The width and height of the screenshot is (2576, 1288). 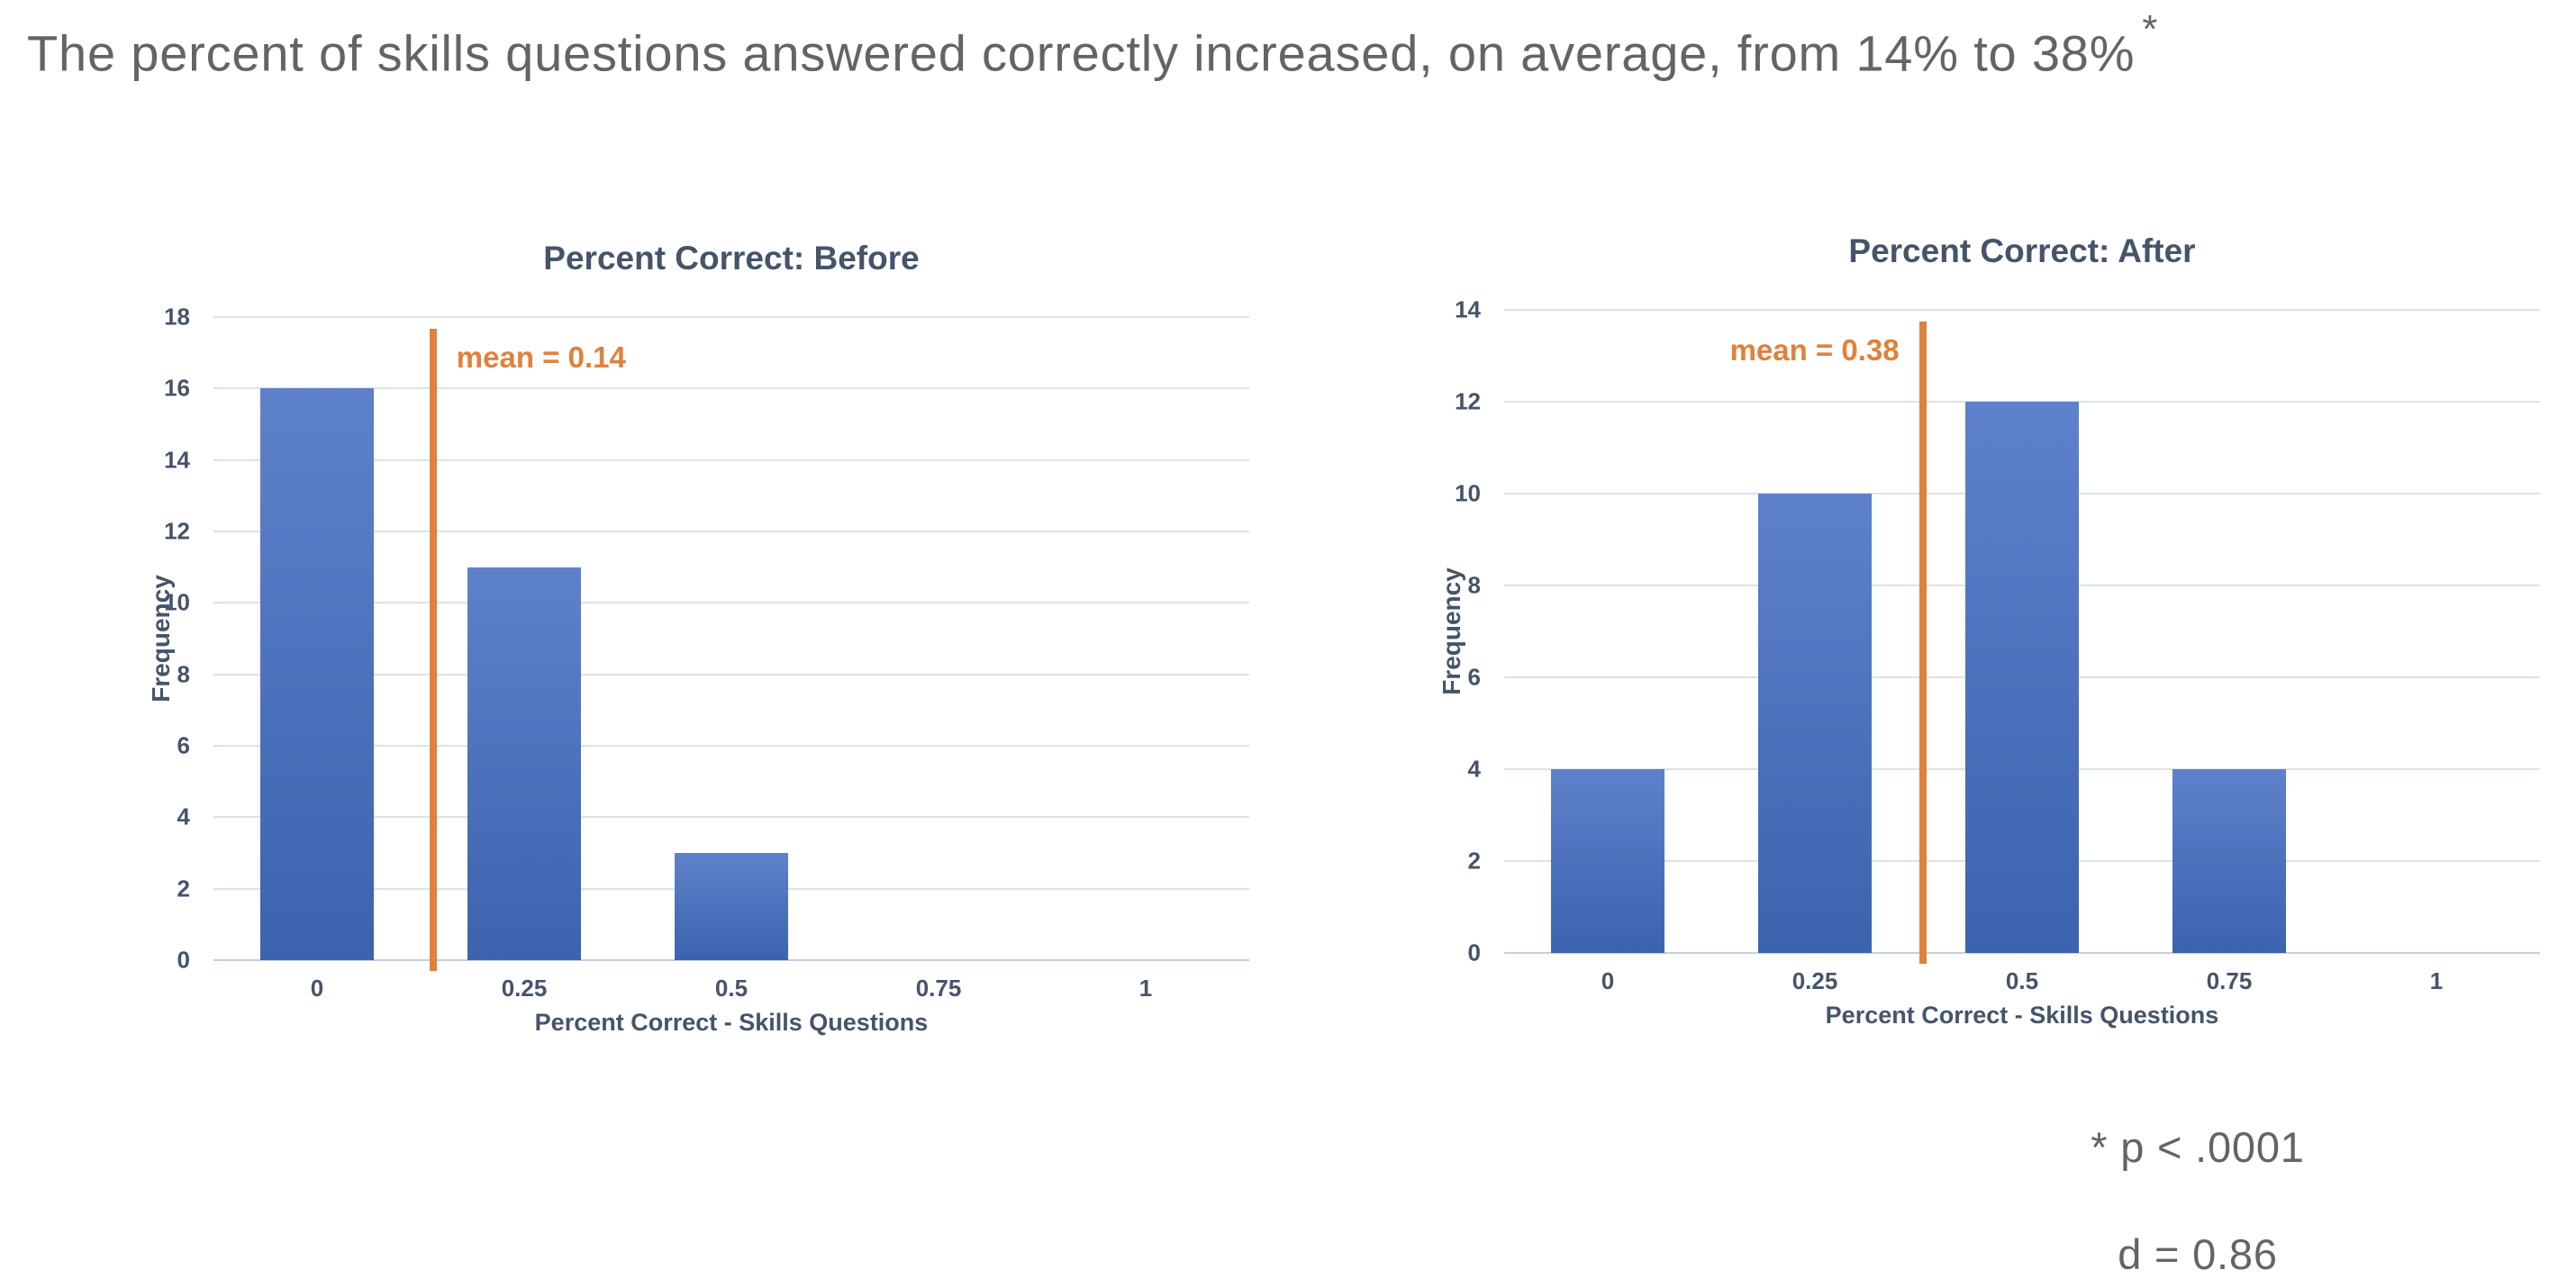 What do you see at coordinates (731, 258) in the screenshot?
I see `chart-title: Percent Correct: Before` at bounding box center [731, 258].